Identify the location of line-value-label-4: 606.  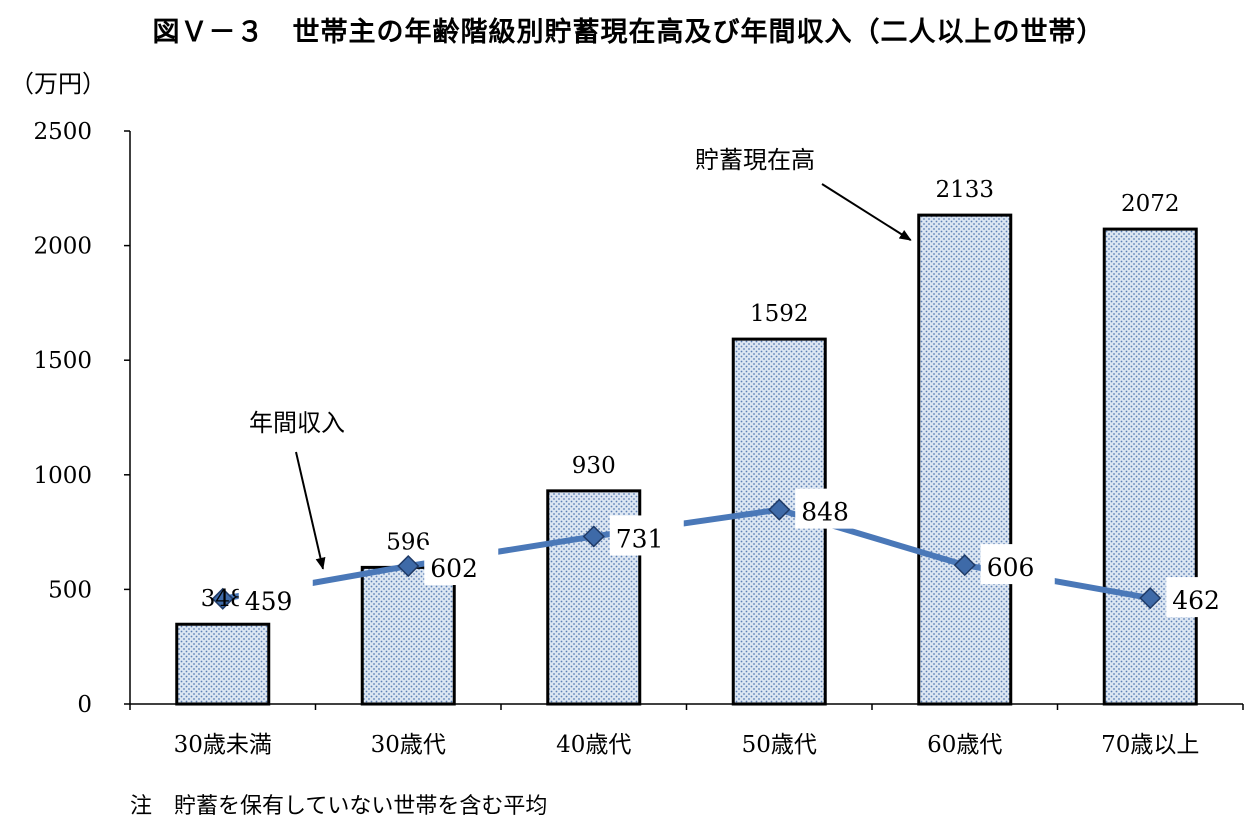
(1011, 567).